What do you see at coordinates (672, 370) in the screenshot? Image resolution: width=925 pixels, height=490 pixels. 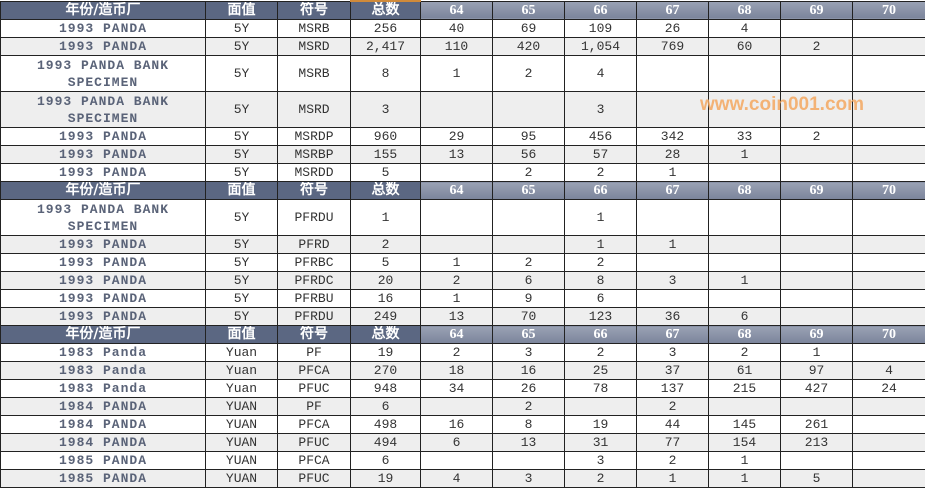 I see `cell-grade-67: 37` at bounding box center [672, 370].